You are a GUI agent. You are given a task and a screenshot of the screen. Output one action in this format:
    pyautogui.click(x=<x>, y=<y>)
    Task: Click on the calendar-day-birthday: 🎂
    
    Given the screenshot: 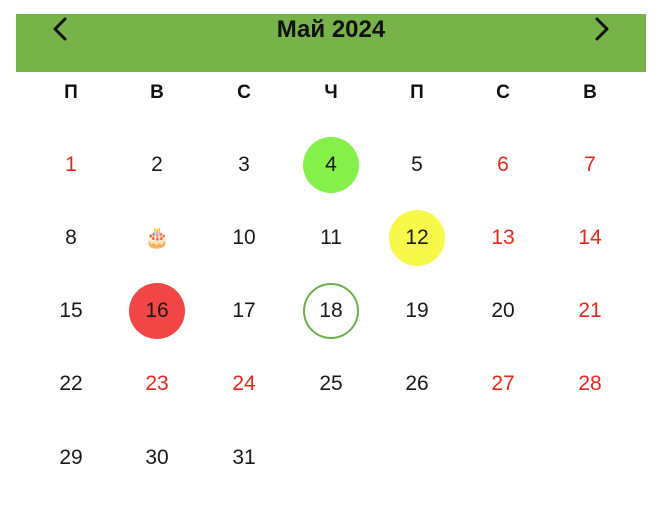 What is the action you would take?
    pyautogui.click(x=157, y=238)
    